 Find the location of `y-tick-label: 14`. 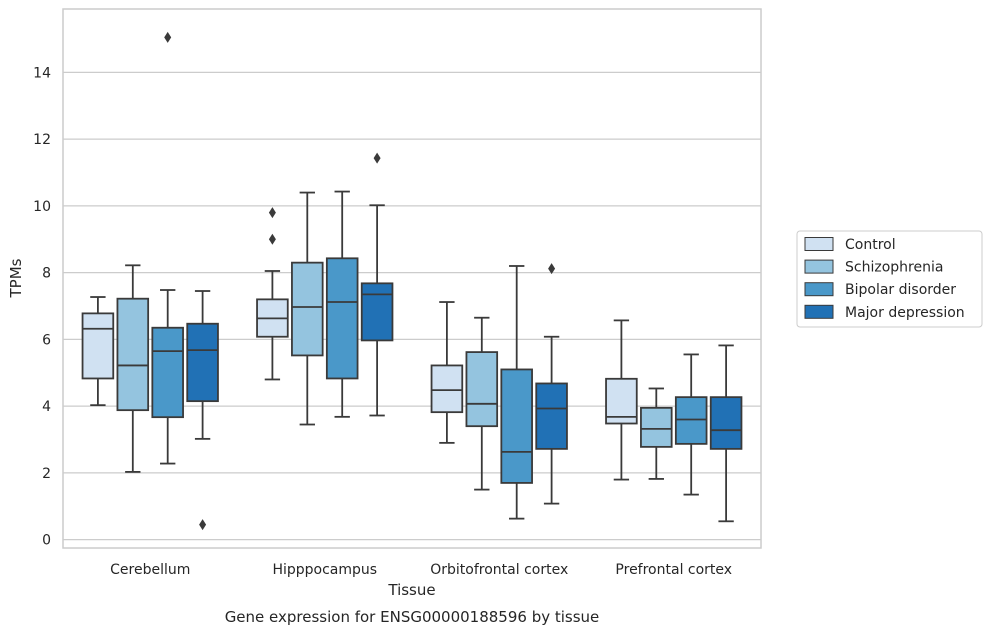

y-tick-label: 14 is located at coordinates (42, 73).